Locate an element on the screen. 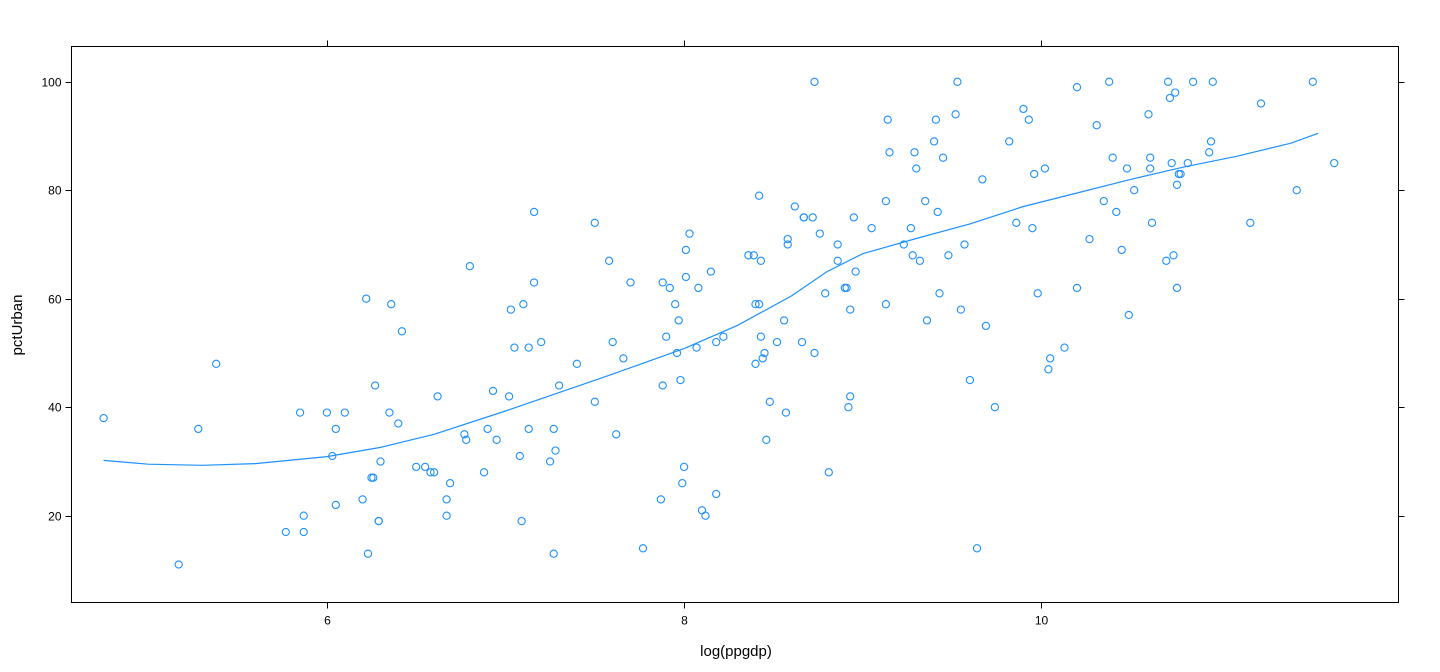 The height and width of the screenshot is (672, 1440). x-tick-label: 8 is located at coordinates (684, 621).